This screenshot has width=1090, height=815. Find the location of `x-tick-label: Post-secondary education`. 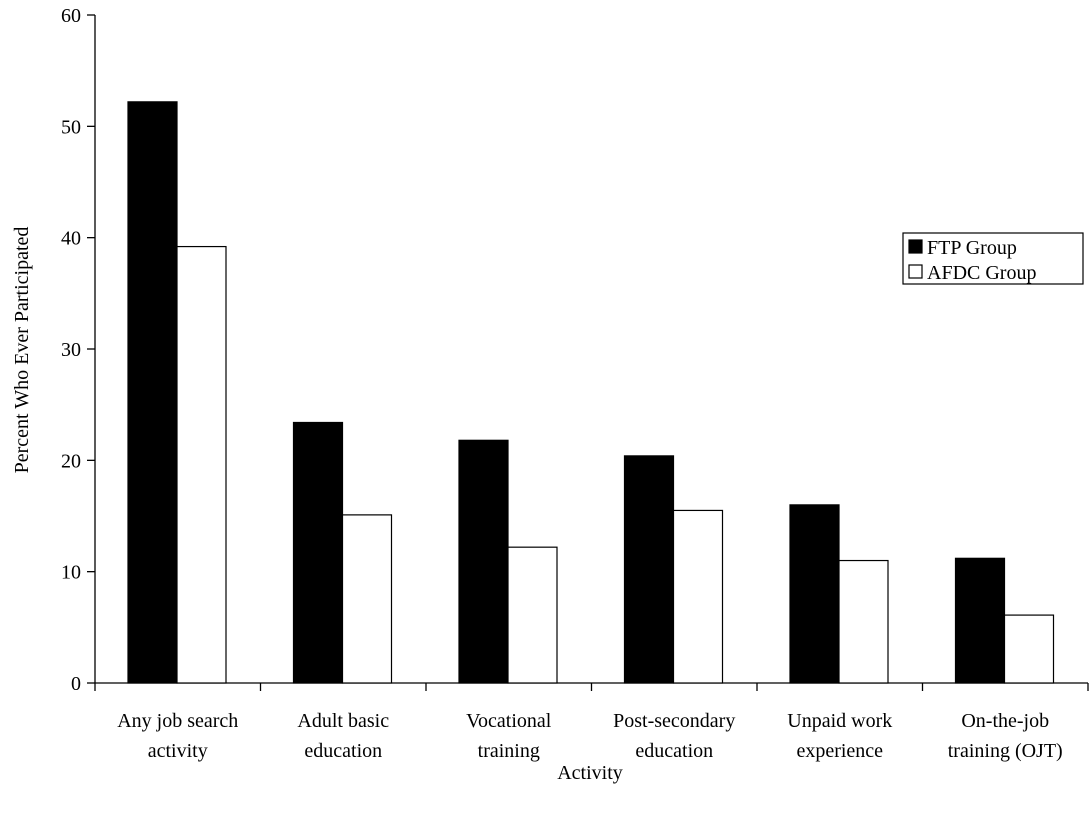

x-tick-label: Post-secondary education is located at coordinates (674, 736).